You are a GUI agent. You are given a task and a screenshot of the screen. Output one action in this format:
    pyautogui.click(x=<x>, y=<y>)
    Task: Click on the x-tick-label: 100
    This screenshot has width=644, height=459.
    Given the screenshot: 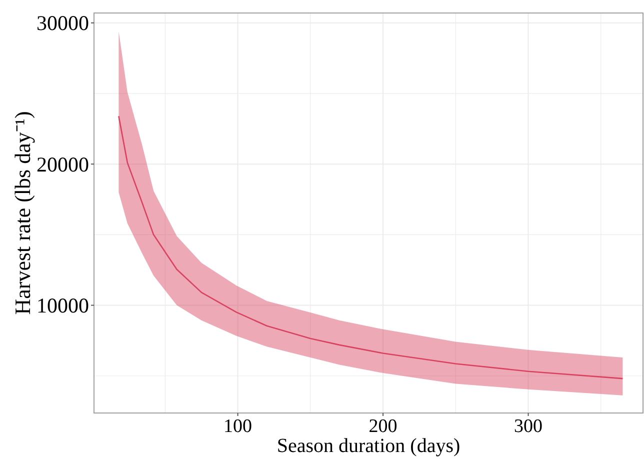 What is the action you would take?
    pyautogui.click(x=238, y=426)
    